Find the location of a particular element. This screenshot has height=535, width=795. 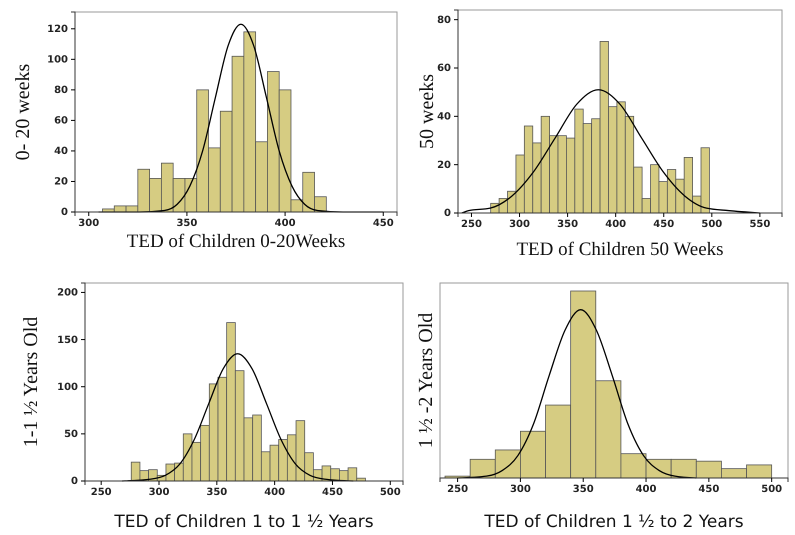

x-axis-title: TED of Children 50 Weeks is located at coordinates (620, 249).